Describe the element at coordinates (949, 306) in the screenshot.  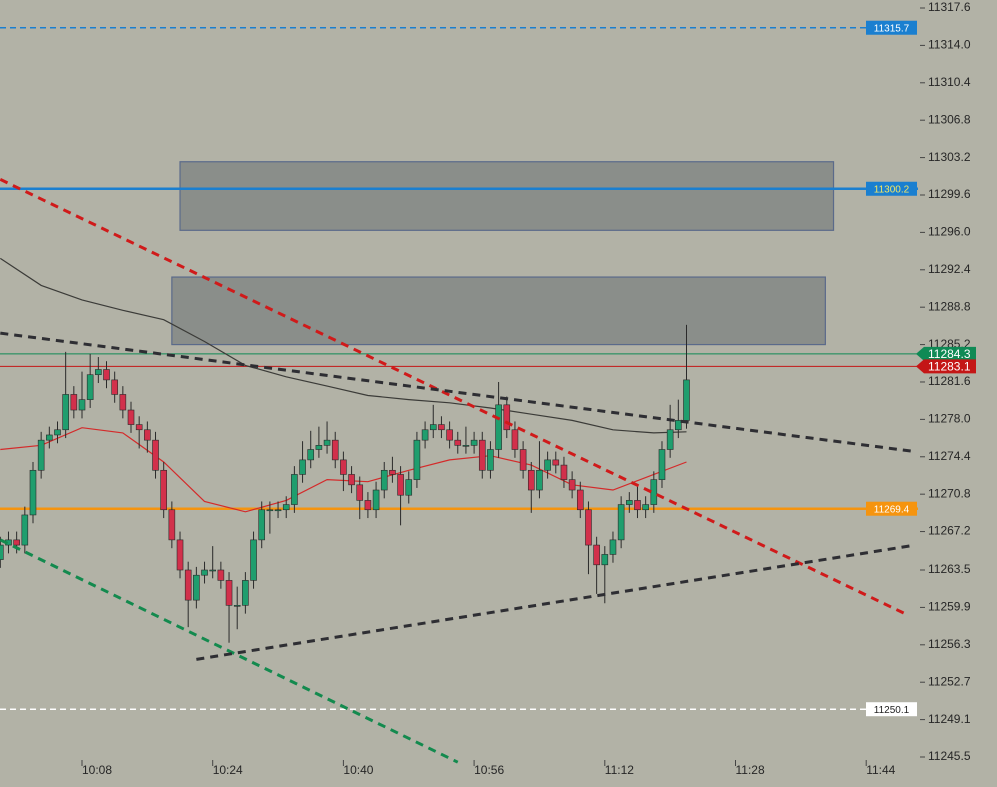
I see `y-tick-label: 11288.8` at that location.